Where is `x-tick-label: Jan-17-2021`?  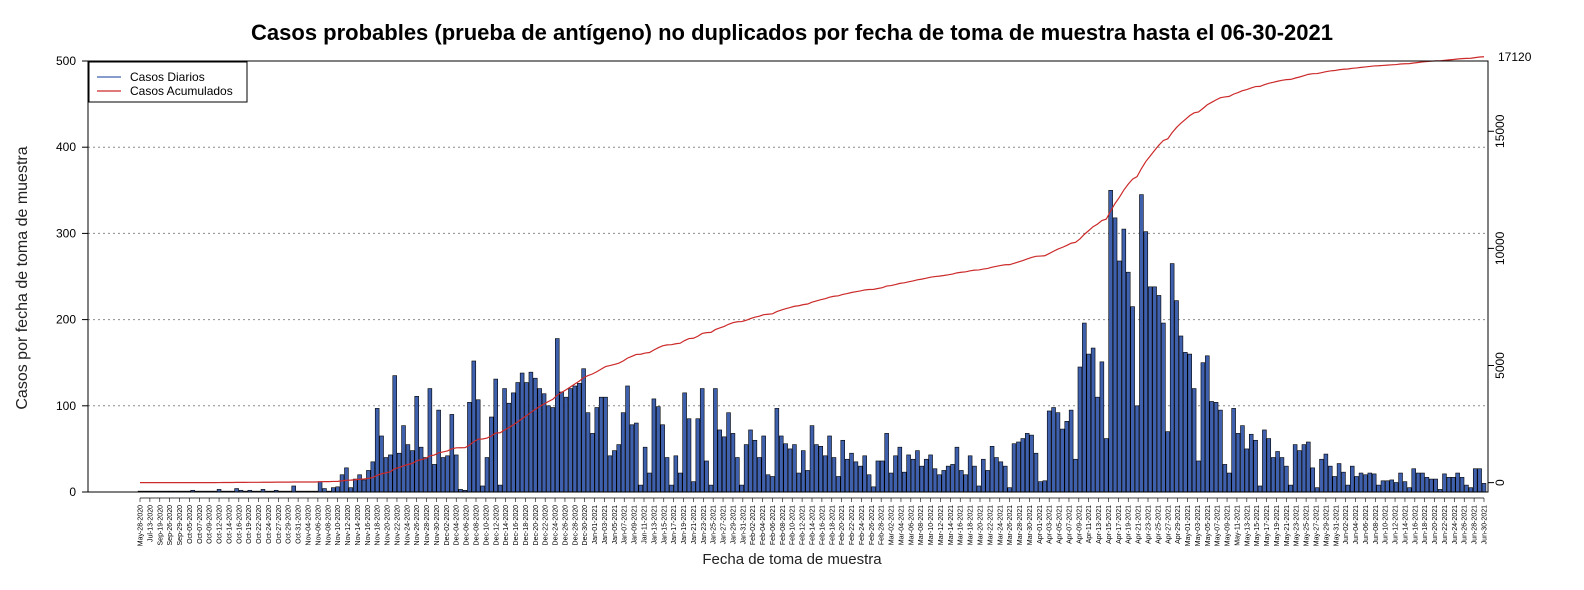
x-tick-label: Jan-17-2021 is located at coordinates (674, 524).